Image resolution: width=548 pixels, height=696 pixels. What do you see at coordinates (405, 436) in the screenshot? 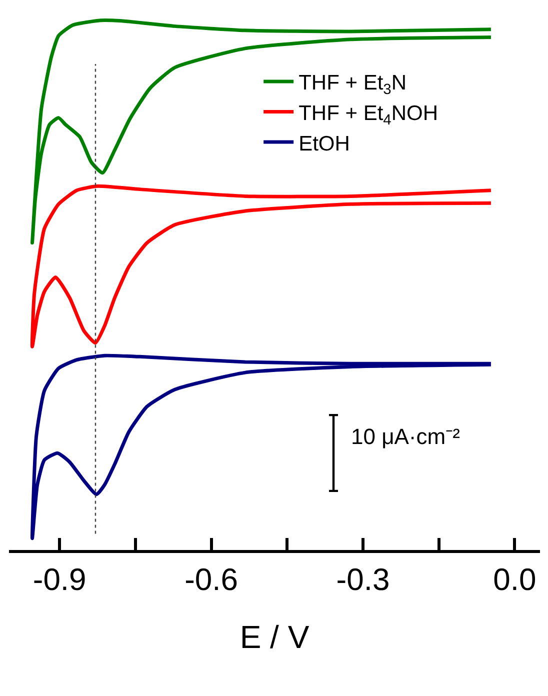
I see `annotation: 10 μA·cm⁻²` at bounding box center [405, 436].